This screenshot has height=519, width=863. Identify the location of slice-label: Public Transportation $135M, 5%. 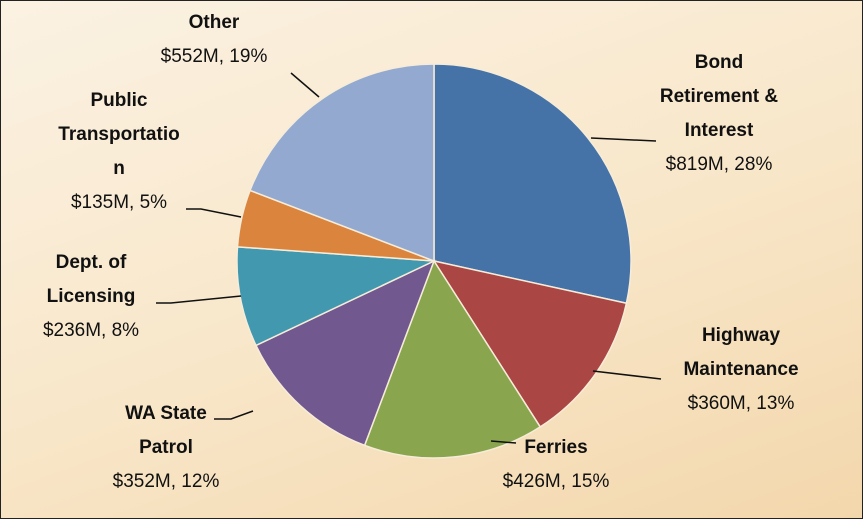
(119, 152).